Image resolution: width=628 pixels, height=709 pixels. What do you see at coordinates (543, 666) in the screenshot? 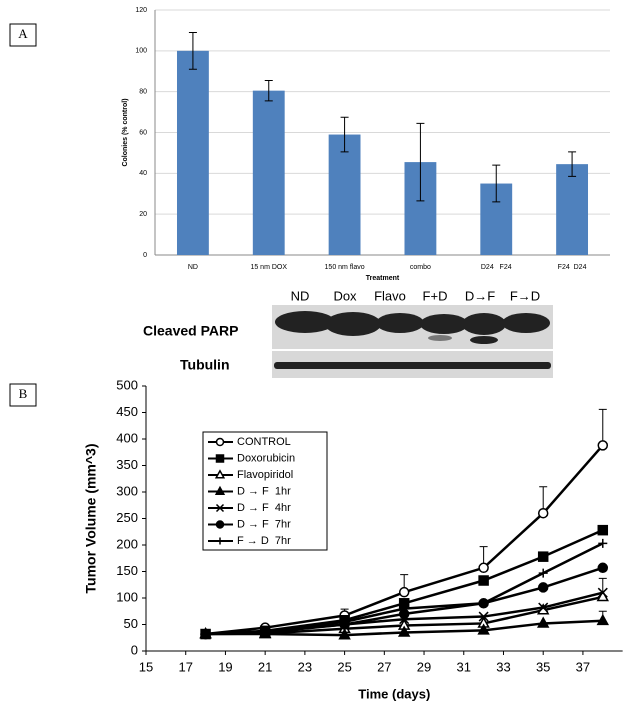
I see `x-tick-label: 35` at bounding box center [543, 666].